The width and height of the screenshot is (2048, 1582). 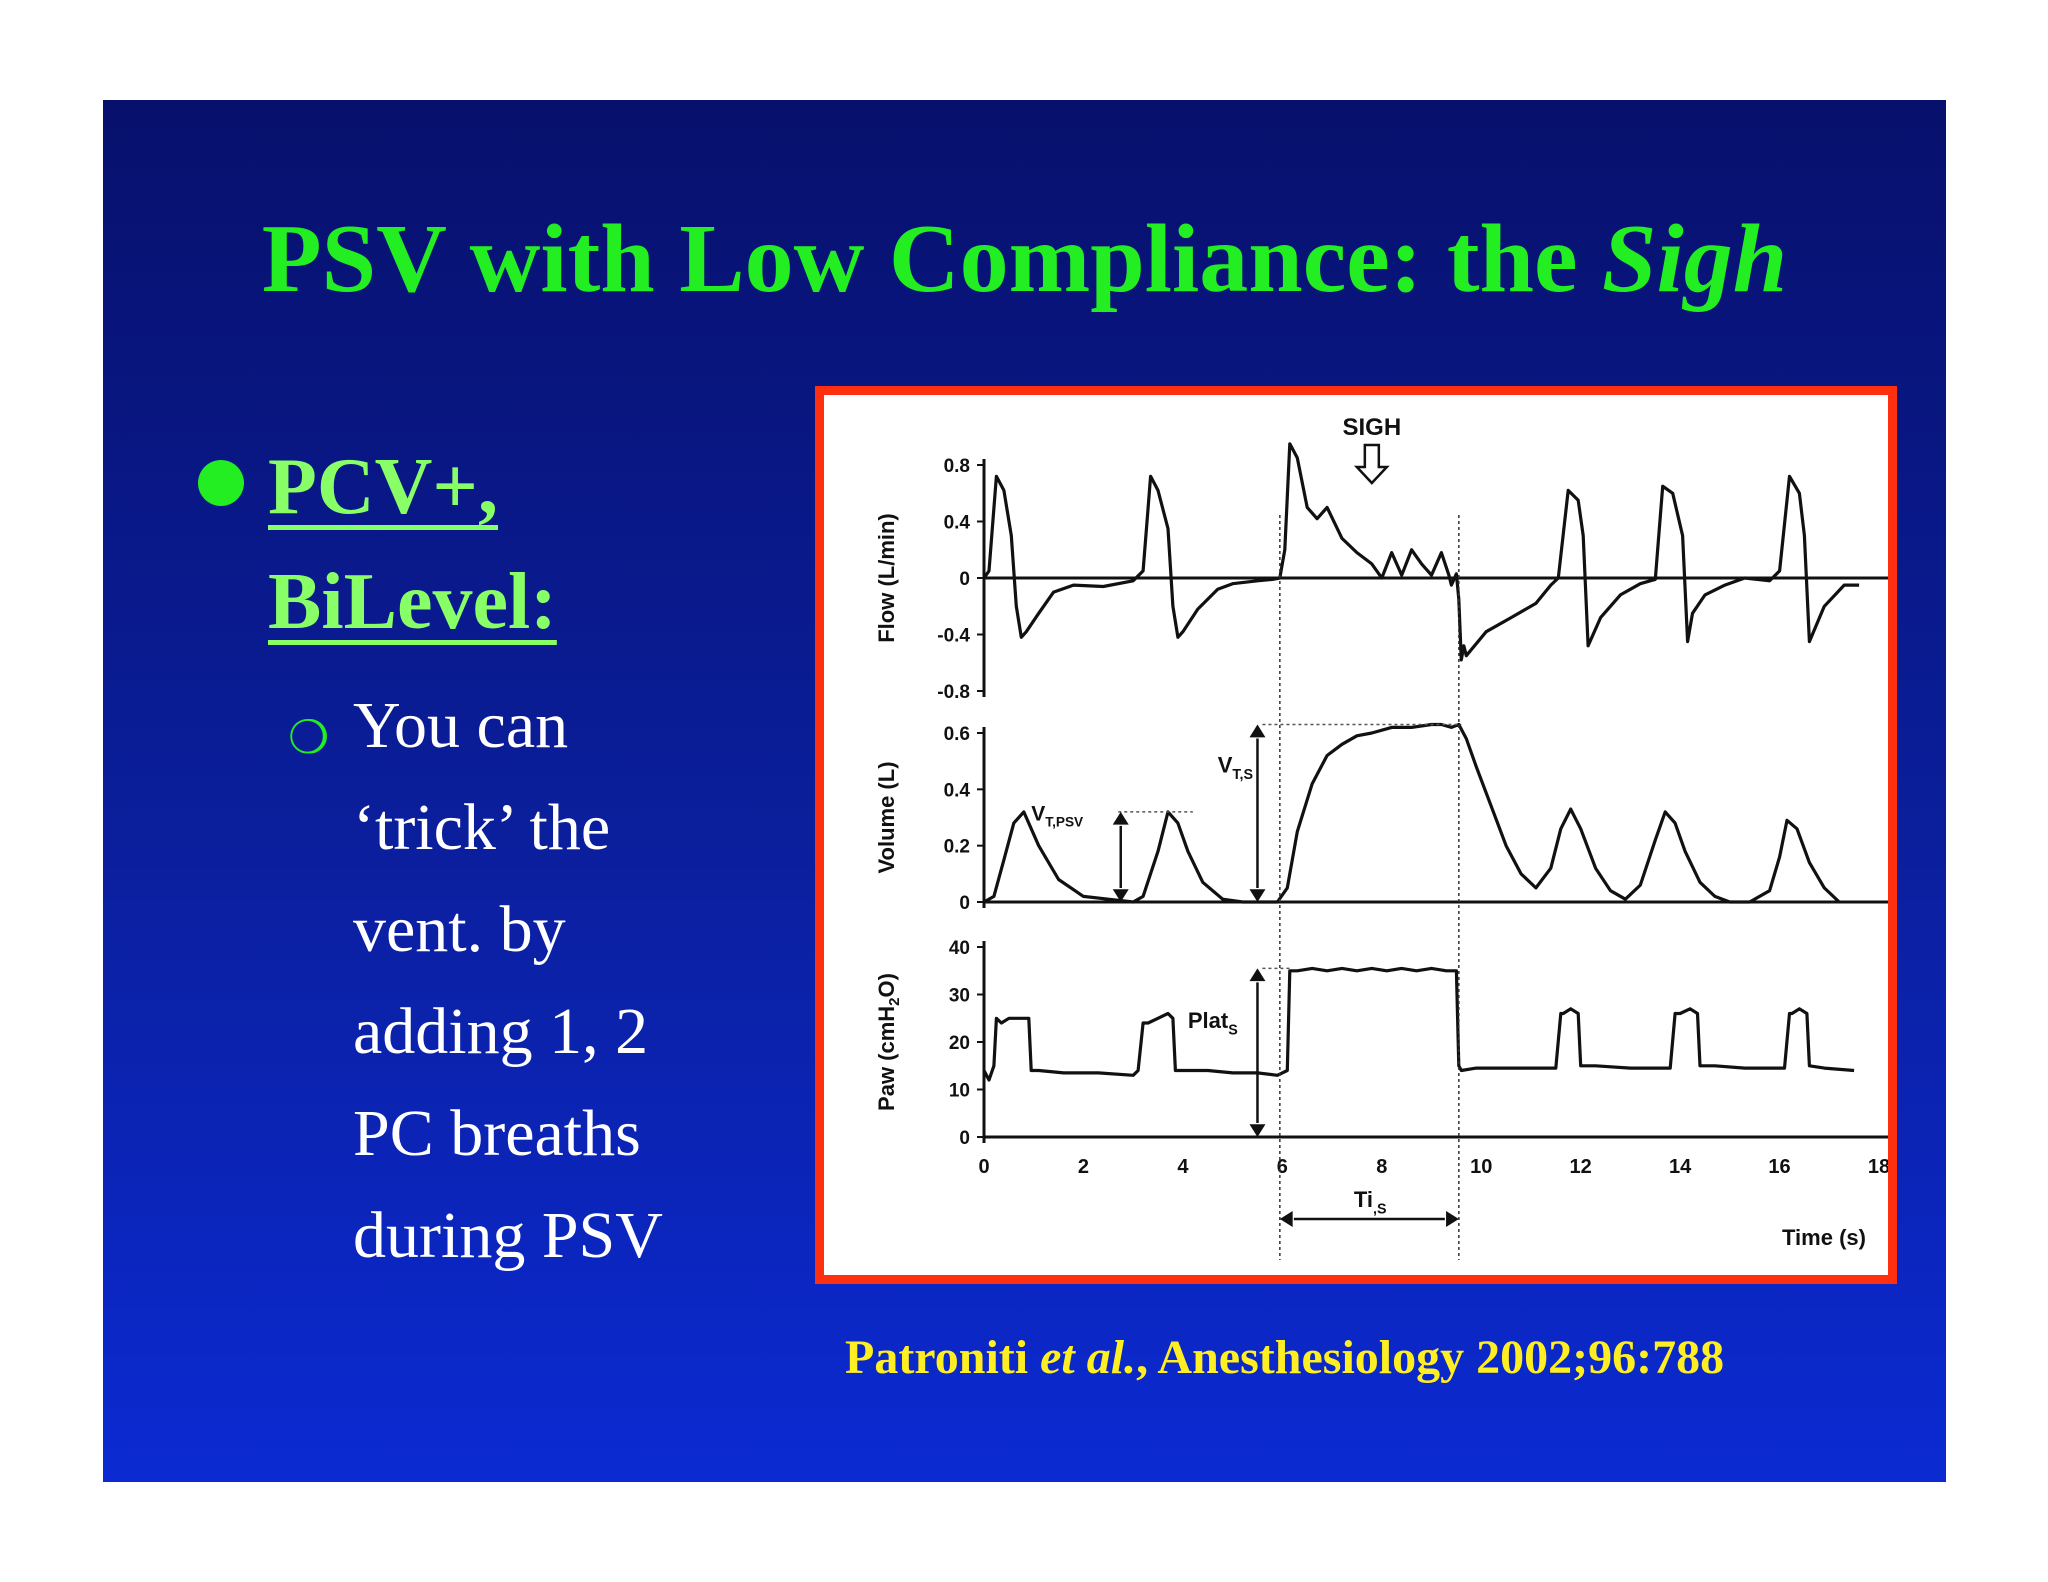 What do you see at coordinates (1878, 1167) in the screenshot?
I see `x-tick-label: 18` at bounding box center [1878, 1167].